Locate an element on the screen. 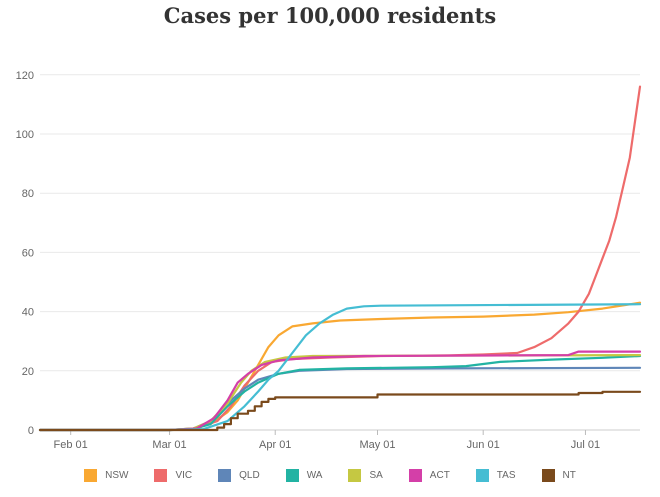 This screenshot has height=497, width=660. legend-label: SA is located at coordinates (376, 475).